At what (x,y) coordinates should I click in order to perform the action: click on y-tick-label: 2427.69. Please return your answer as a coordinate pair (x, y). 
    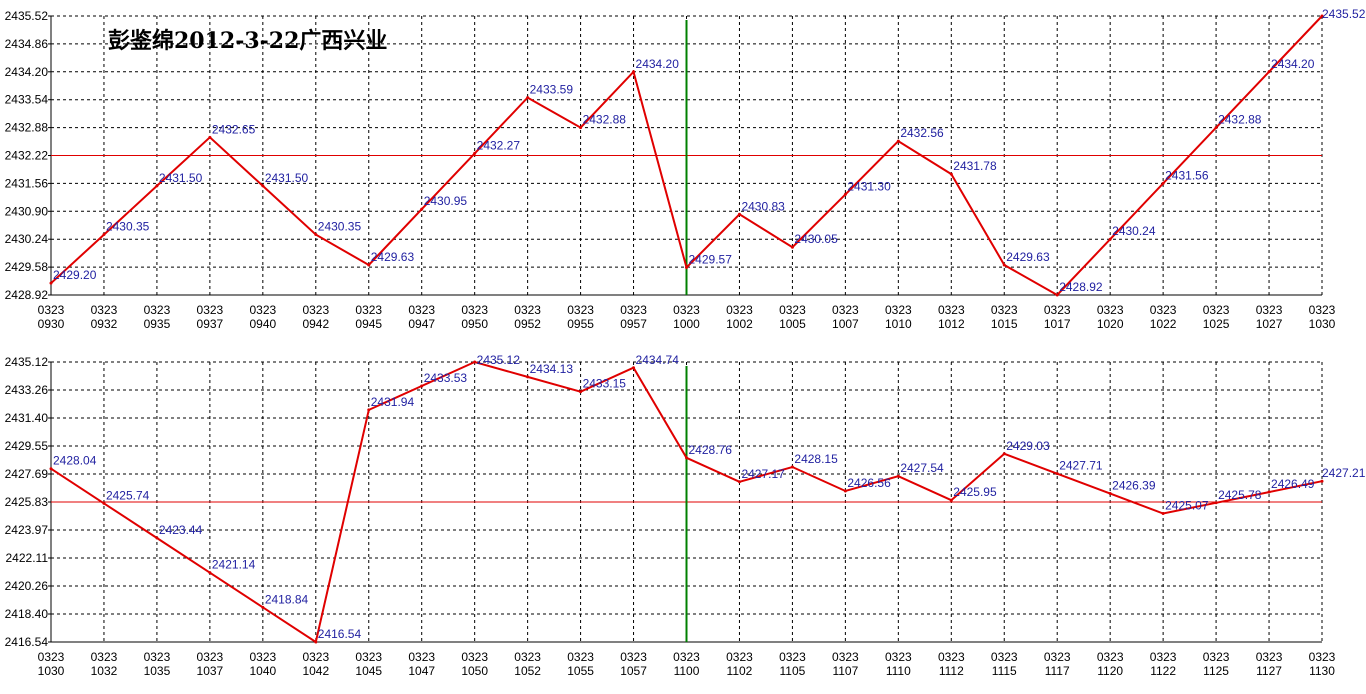
    Looking at the image, I should click on (27, 474).